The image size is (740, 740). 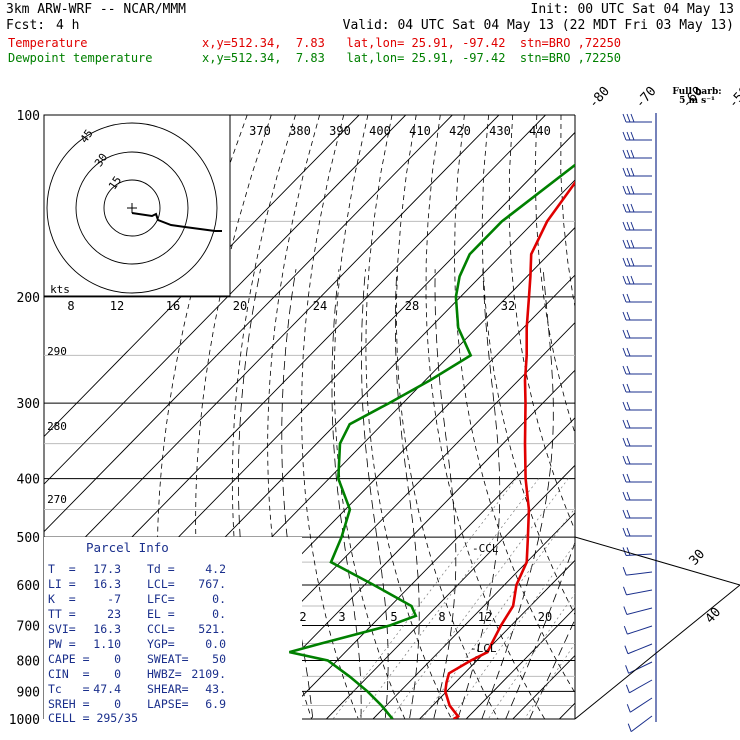 What do you see at coordinates (300, 131) in the screenshot?
I see `theta-e-label: 380` at bounding box center [300, 131].